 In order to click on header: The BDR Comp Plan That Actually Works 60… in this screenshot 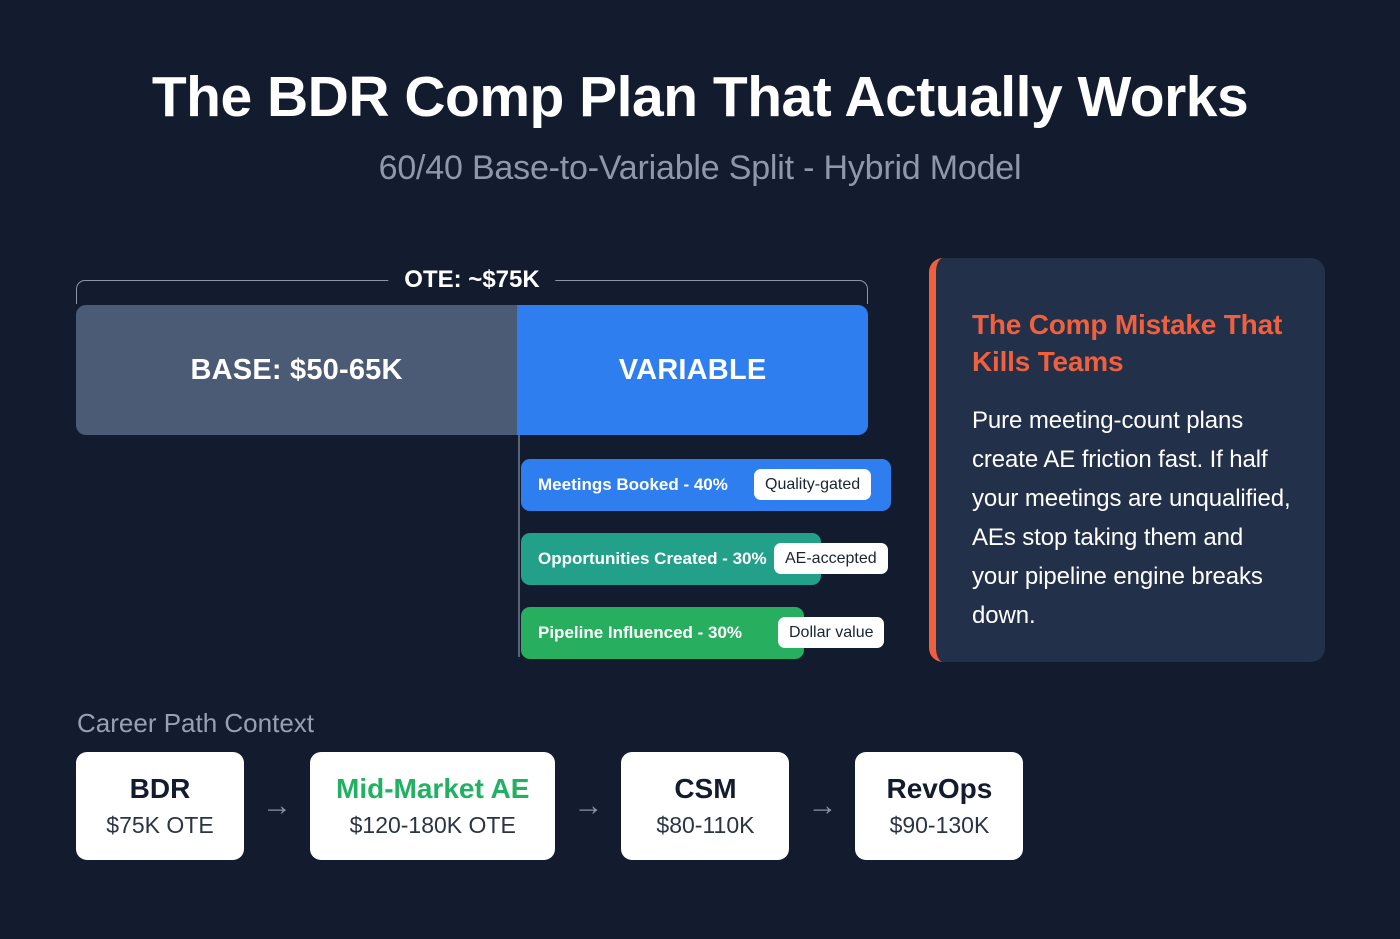, I will do `click(700, 127)`.